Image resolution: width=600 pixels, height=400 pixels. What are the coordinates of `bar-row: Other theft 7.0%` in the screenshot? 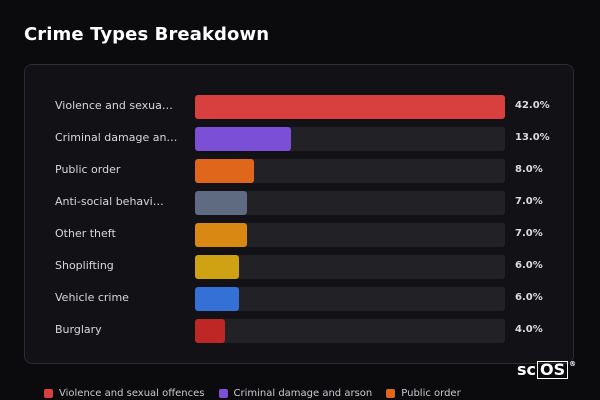 It's located at (300, 235).